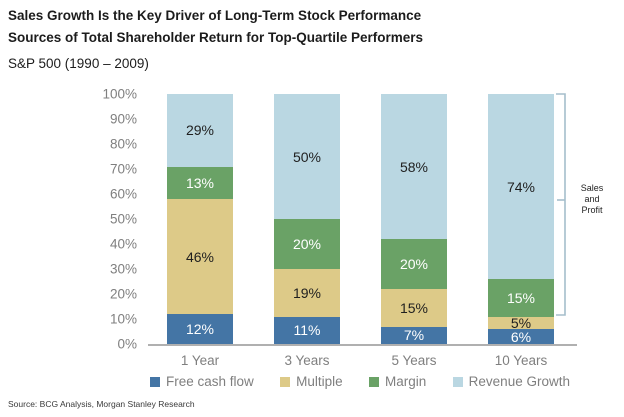 The width and height of the screenshot is (624, 417). I want to click on segment-value-label: 5%, so click(521, 322).